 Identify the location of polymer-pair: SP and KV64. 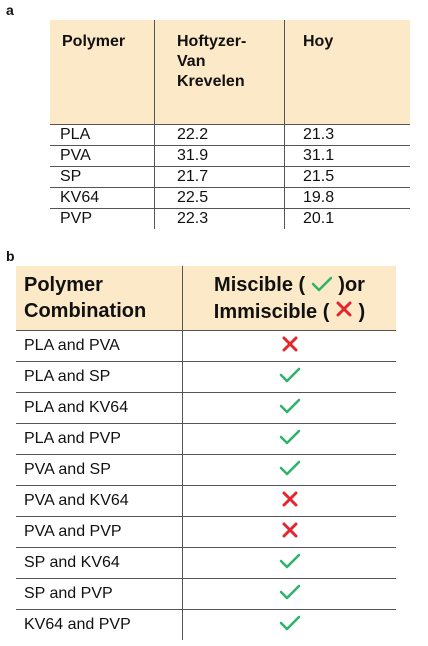
(72, 562).